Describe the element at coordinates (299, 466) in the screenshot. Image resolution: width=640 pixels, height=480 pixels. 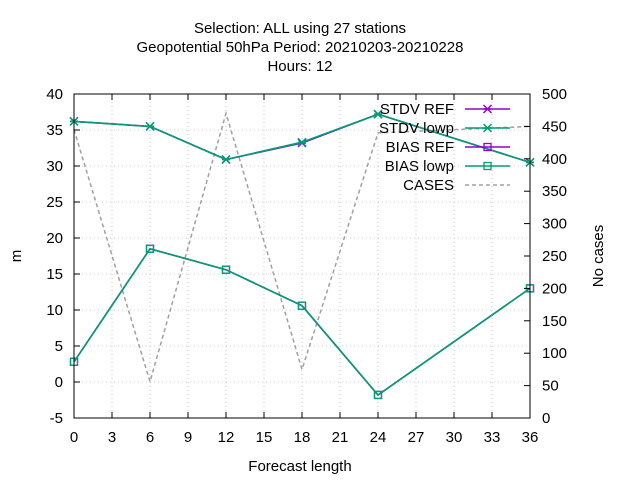
I see `x-axis-label: Forecast length` at that location.